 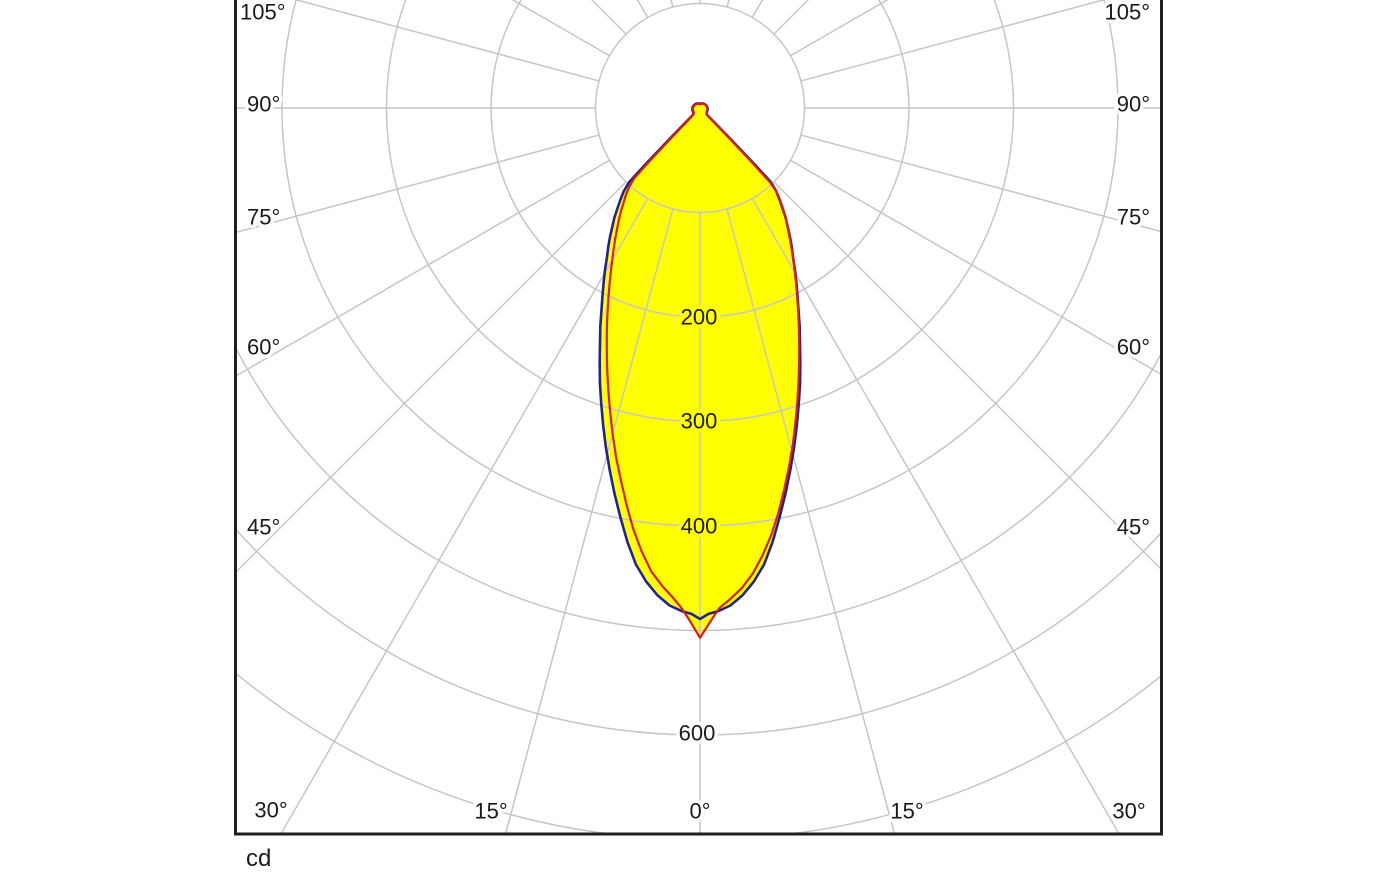 I want to click on beam-fill, so click(x=703, y=370).